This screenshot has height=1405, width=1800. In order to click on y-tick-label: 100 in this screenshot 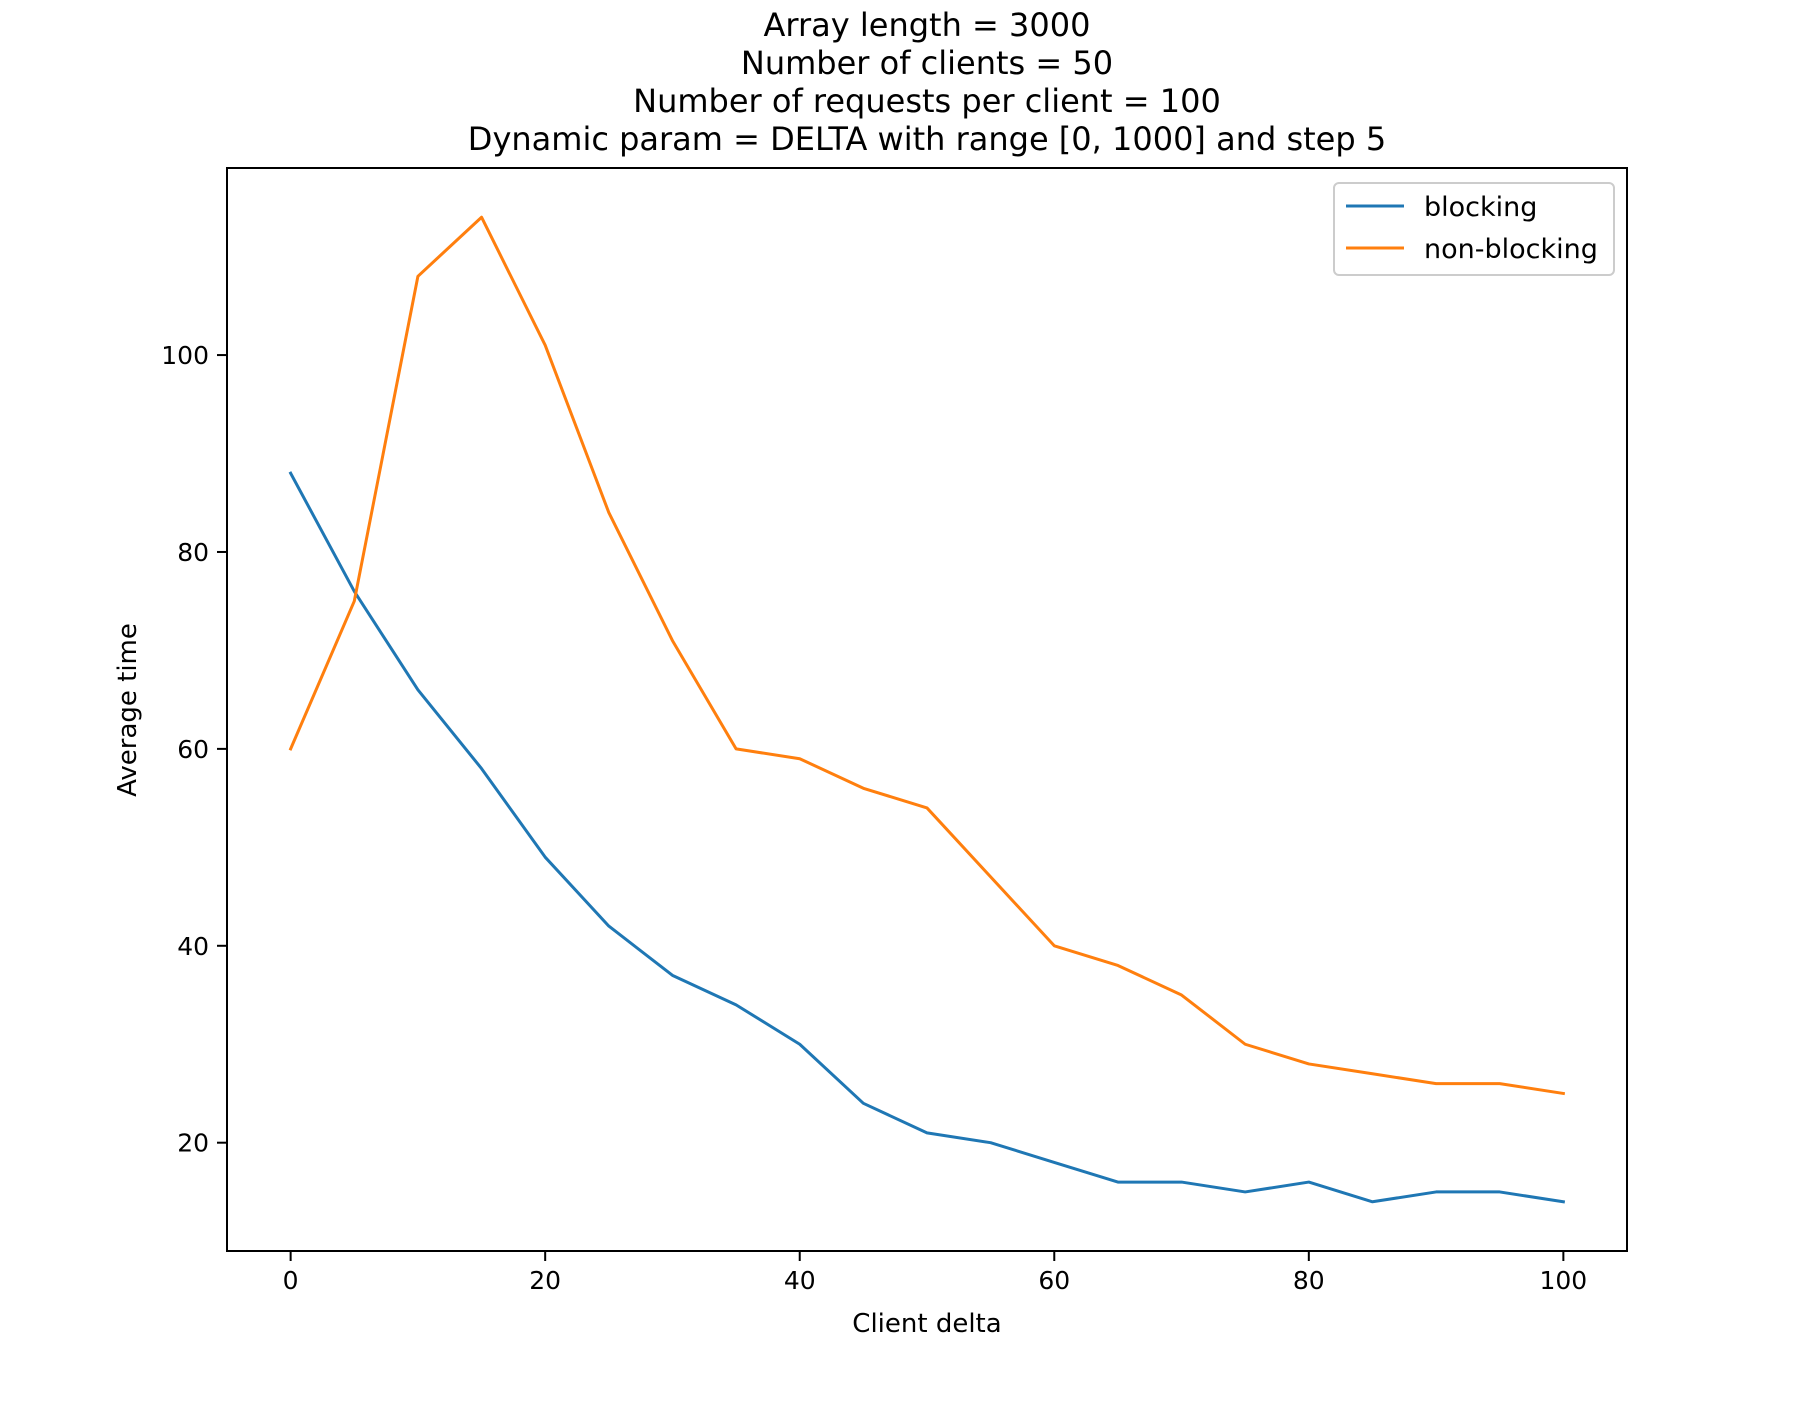, I will do `click(185, 355)`.